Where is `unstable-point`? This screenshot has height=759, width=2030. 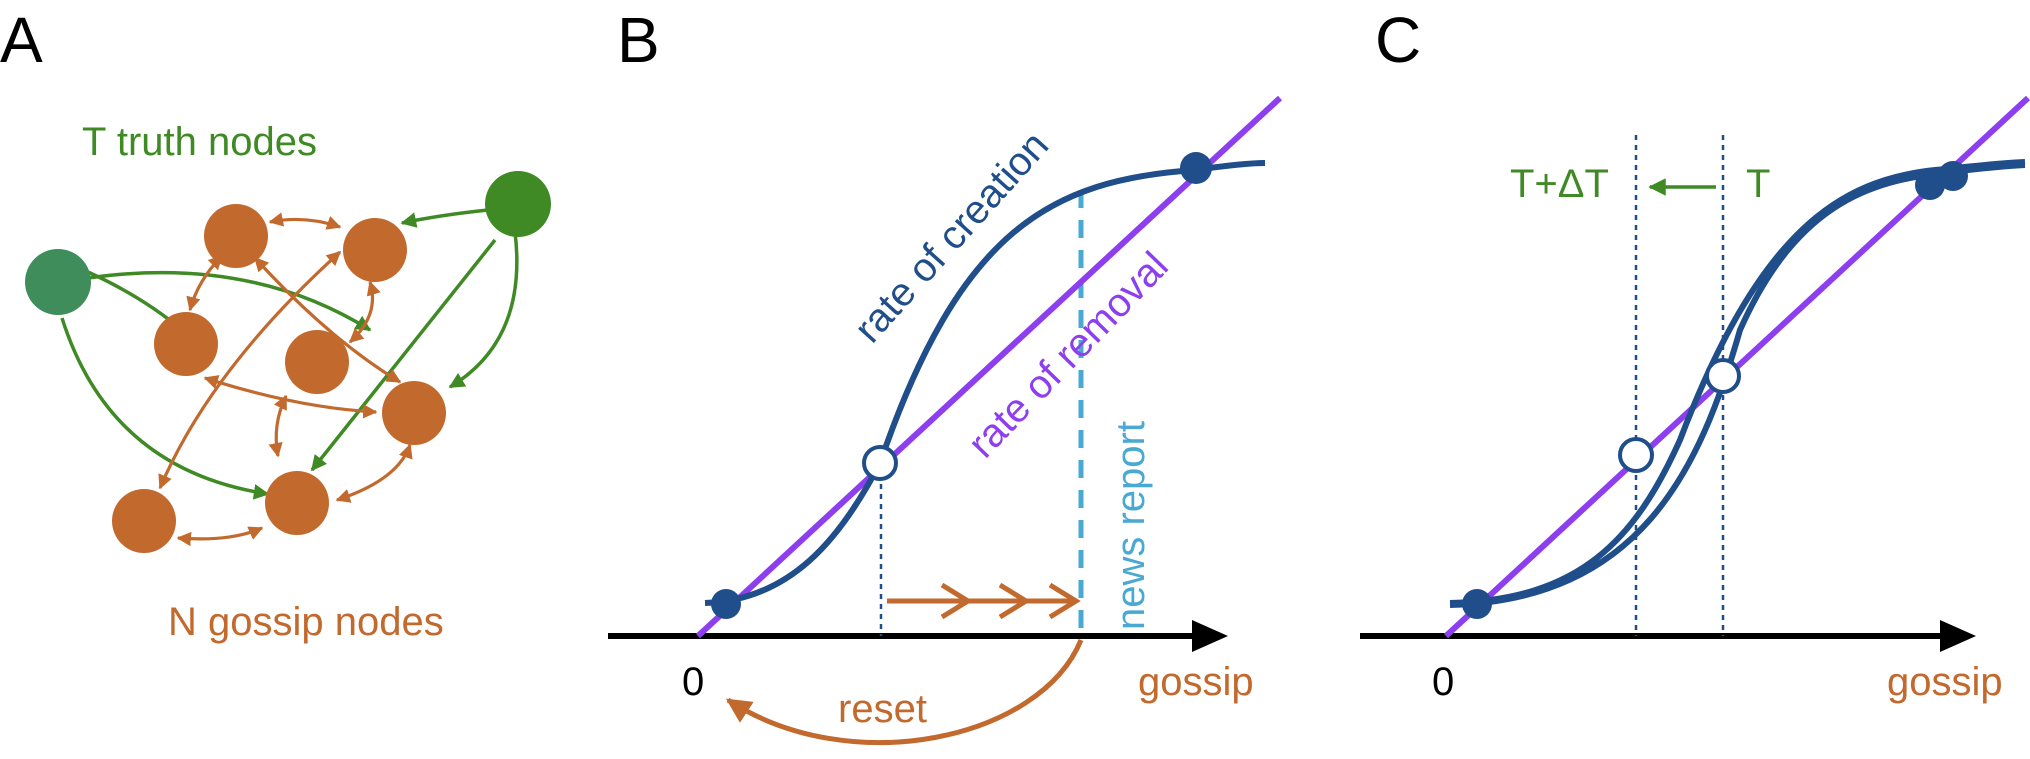 unstable-point is located at coordinates (880, 463).